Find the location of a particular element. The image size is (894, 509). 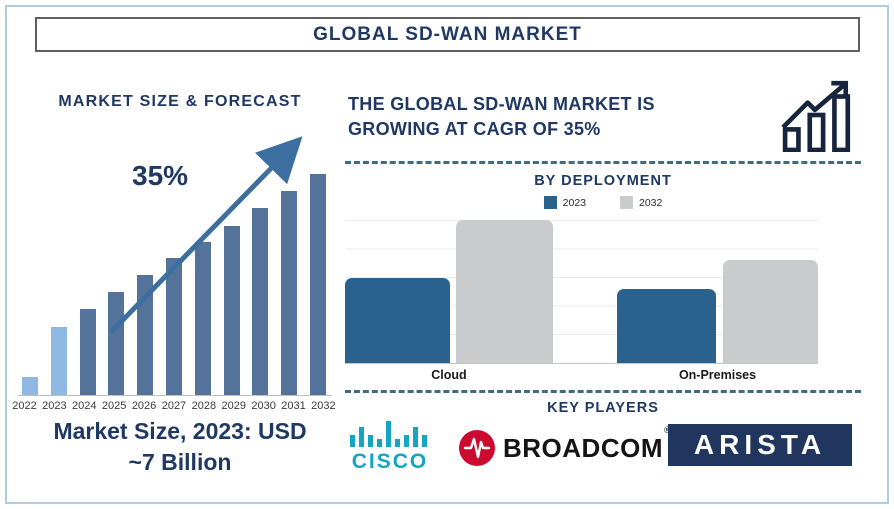

forecast-year-label-2026: 2026 is located at coordinates (144, 406).